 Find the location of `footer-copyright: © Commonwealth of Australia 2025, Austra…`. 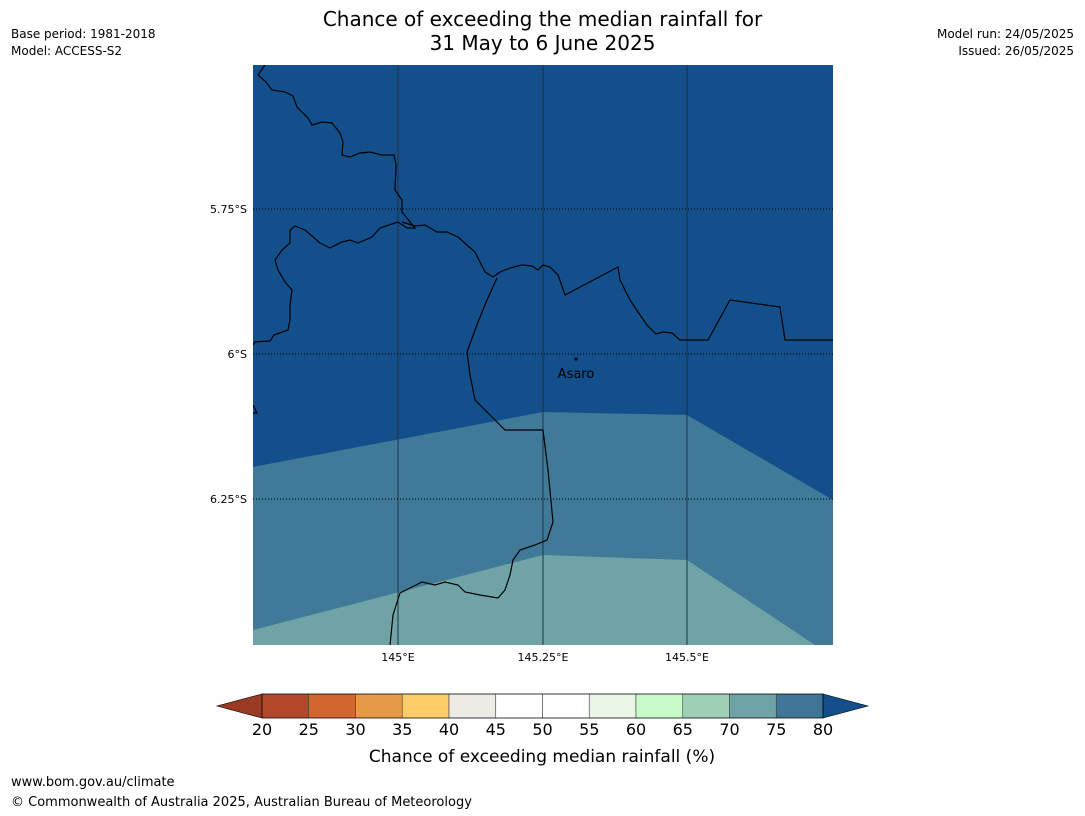

footer-copyright: © Commonwealth of Australia 2025, Austra… is located at coordinates (241, 802).